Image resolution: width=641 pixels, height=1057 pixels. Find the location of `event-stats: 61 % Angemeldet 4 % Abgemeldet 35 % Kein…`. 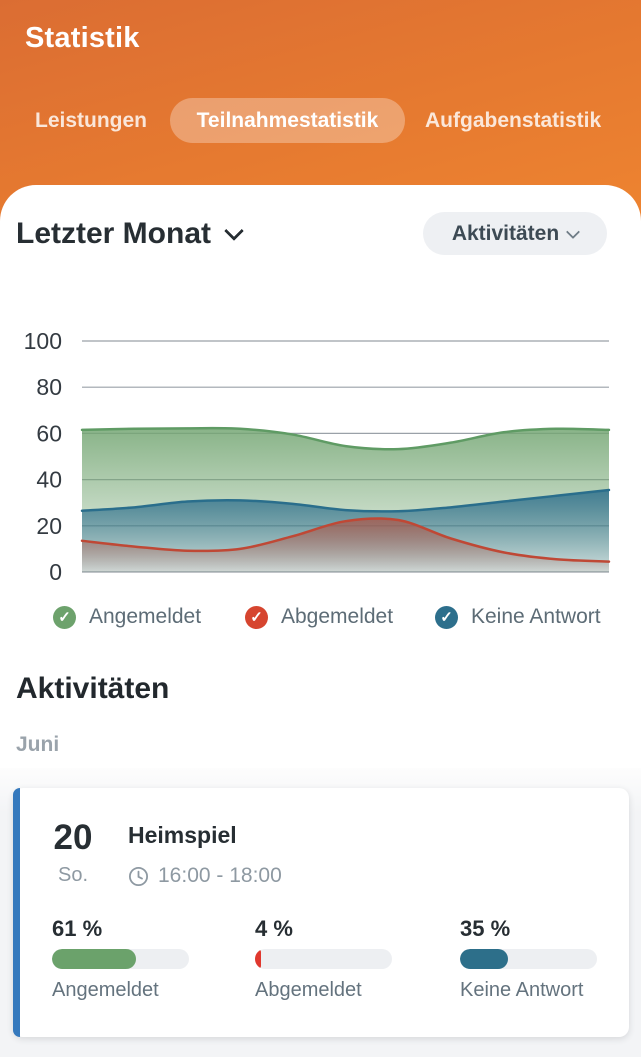

event-stats: 61 % Angemeldet 4 % Abgemeldet 35 % Kein… is located at coordinates (321, 966).